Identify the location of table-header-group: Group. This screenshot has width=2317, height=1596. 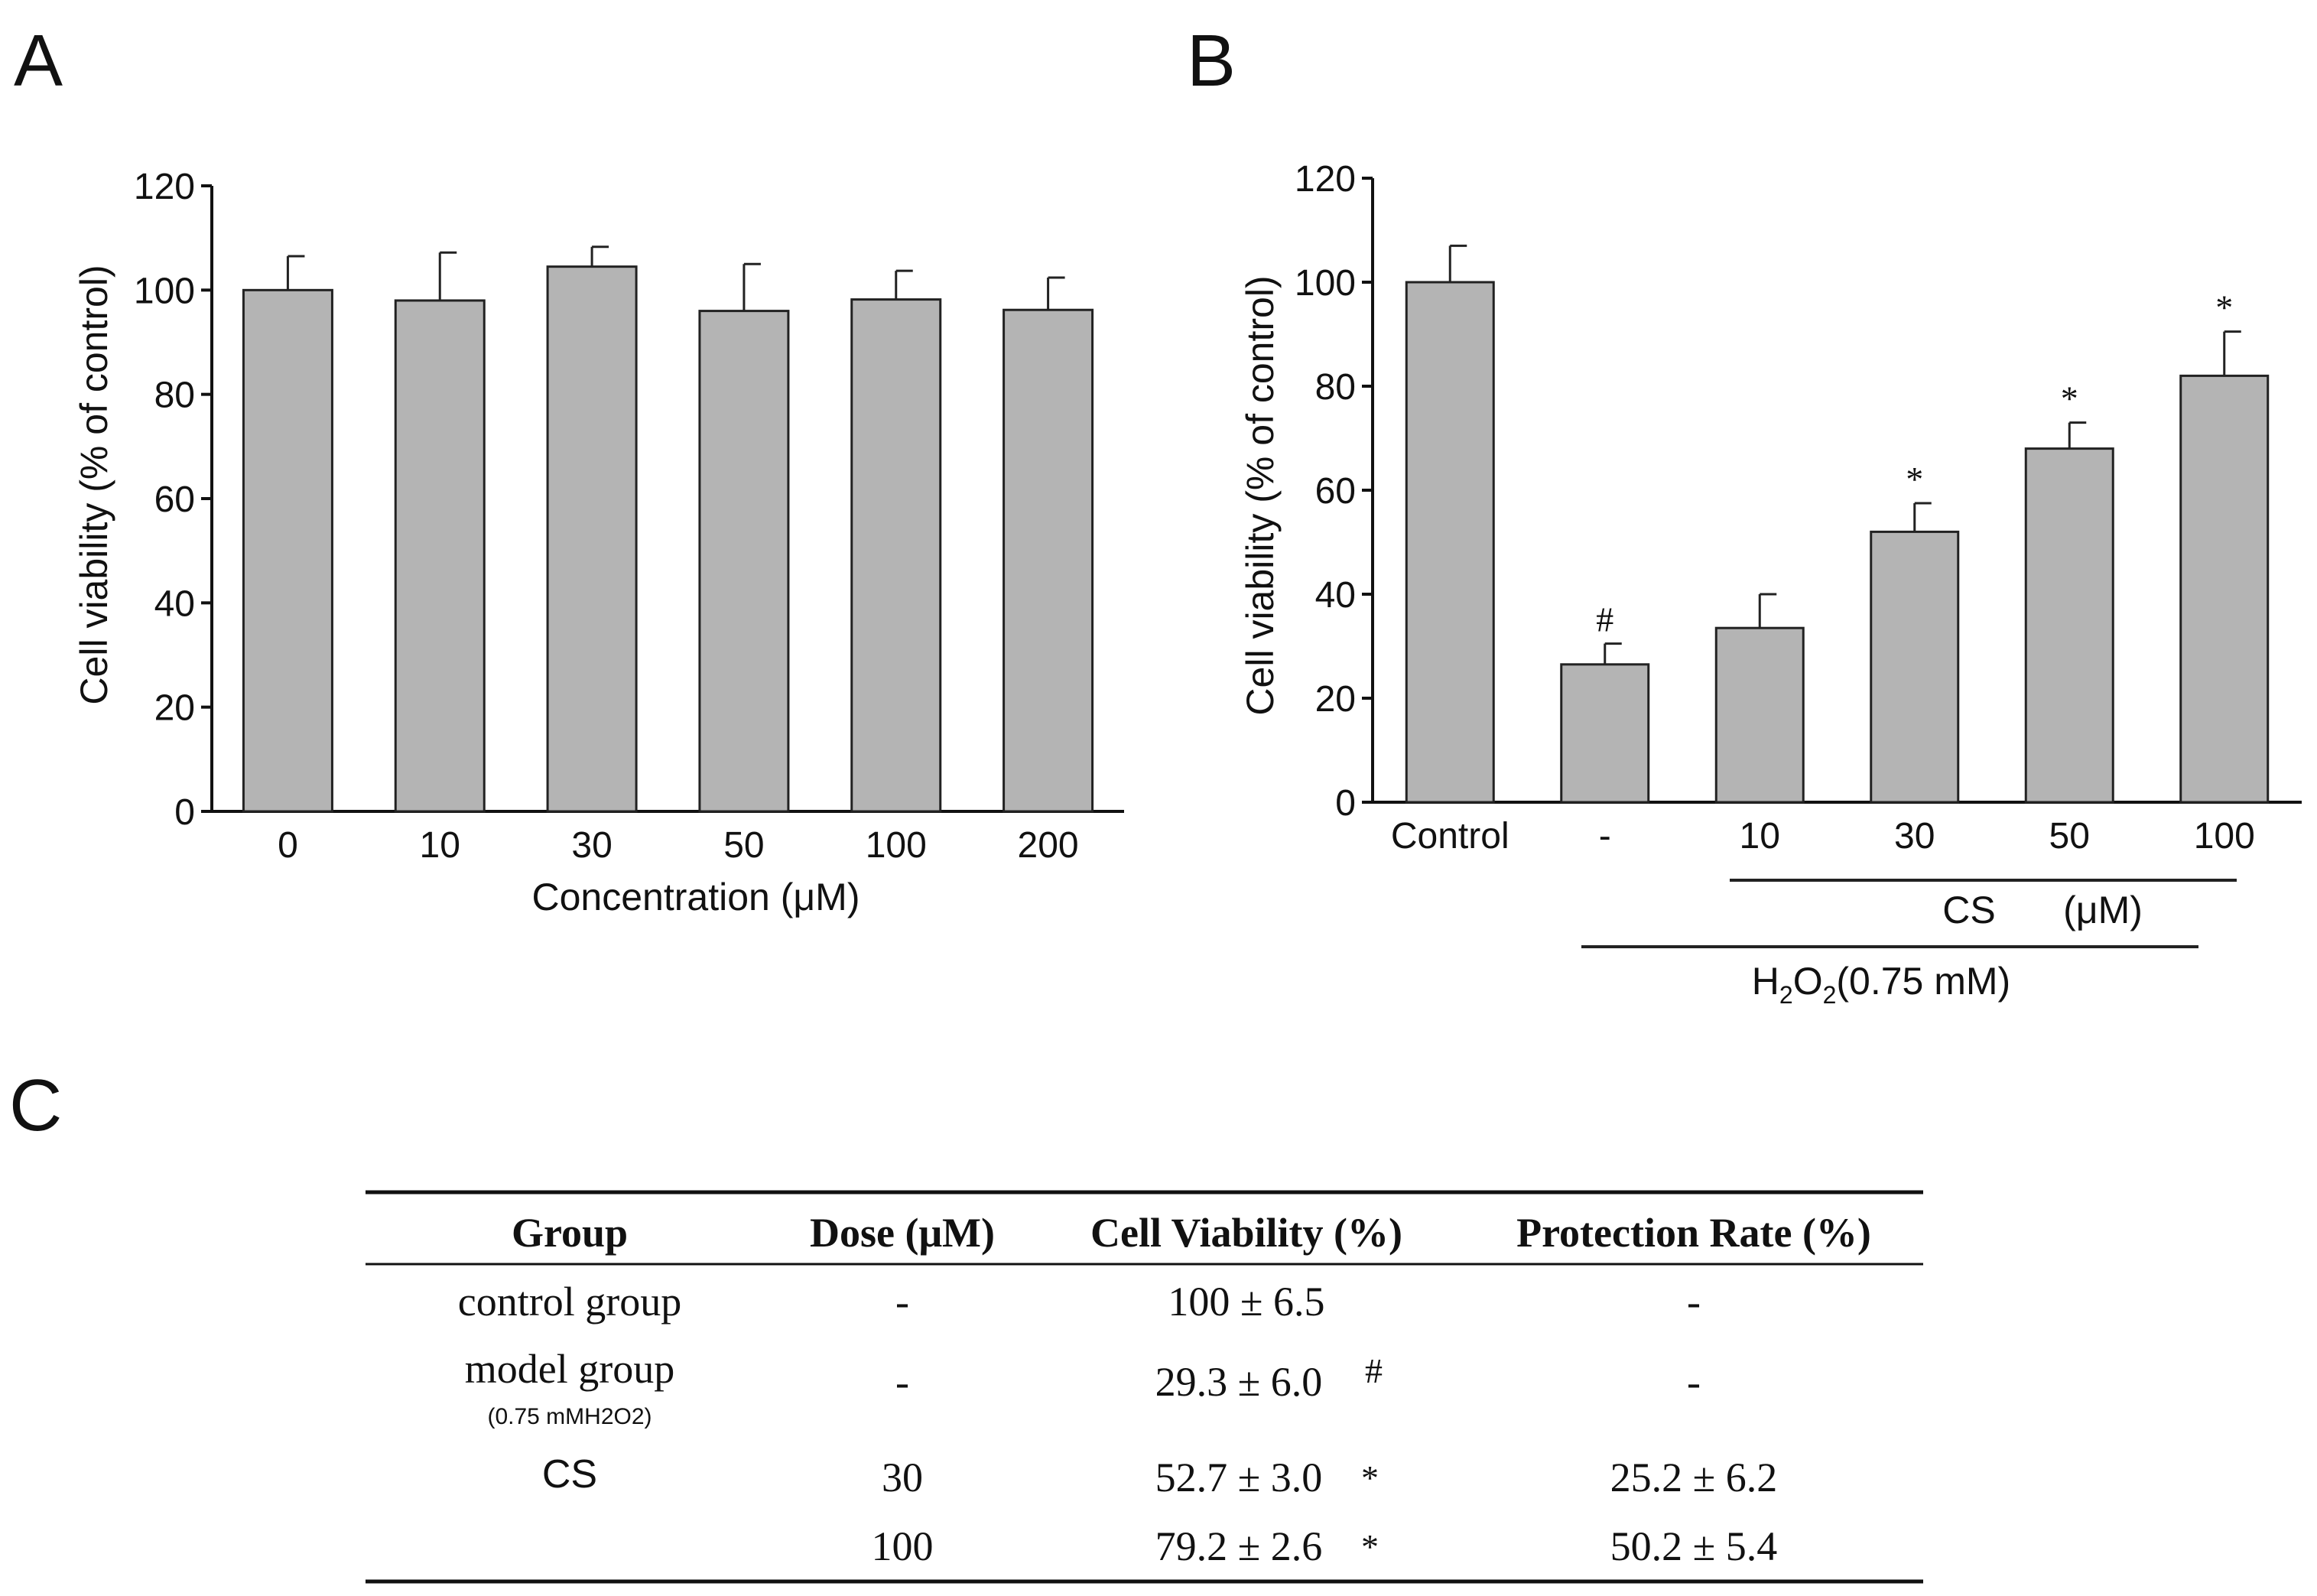
(570, 1233).